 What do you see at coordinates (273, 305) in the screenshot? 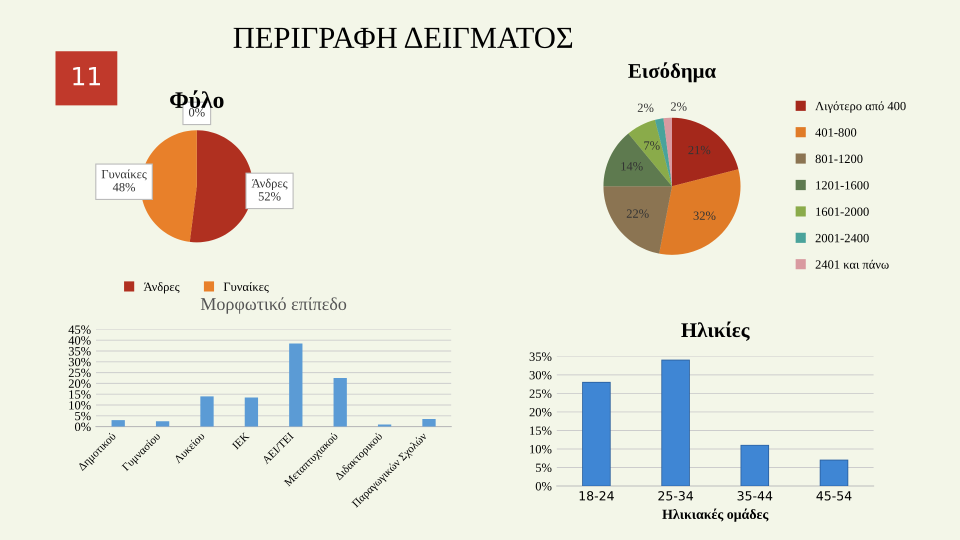
I see `chart-title: Μορφωτικό επίπεδο` at bounding box center [273, 305].